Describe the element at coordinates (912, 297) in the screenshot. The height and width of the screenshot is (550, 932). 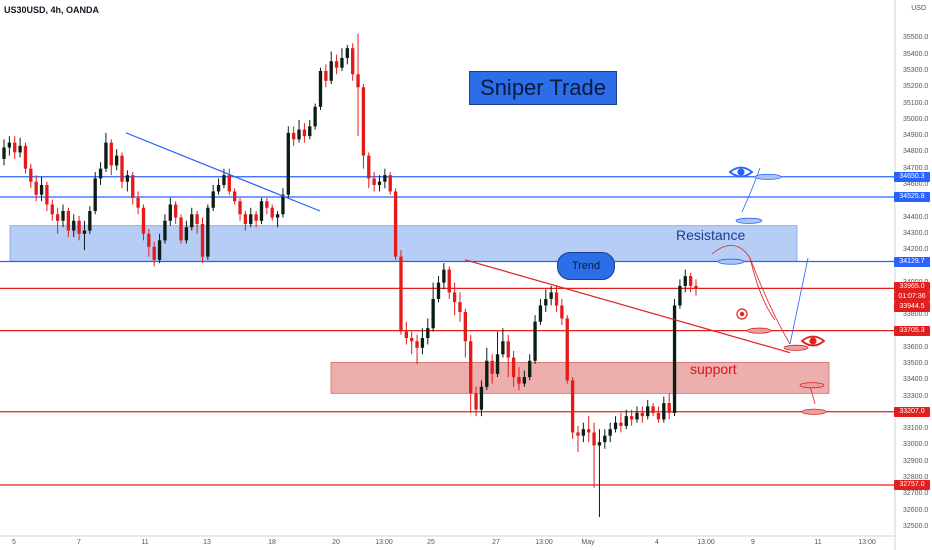
I see `price-badge: 01:07:36` at that location.